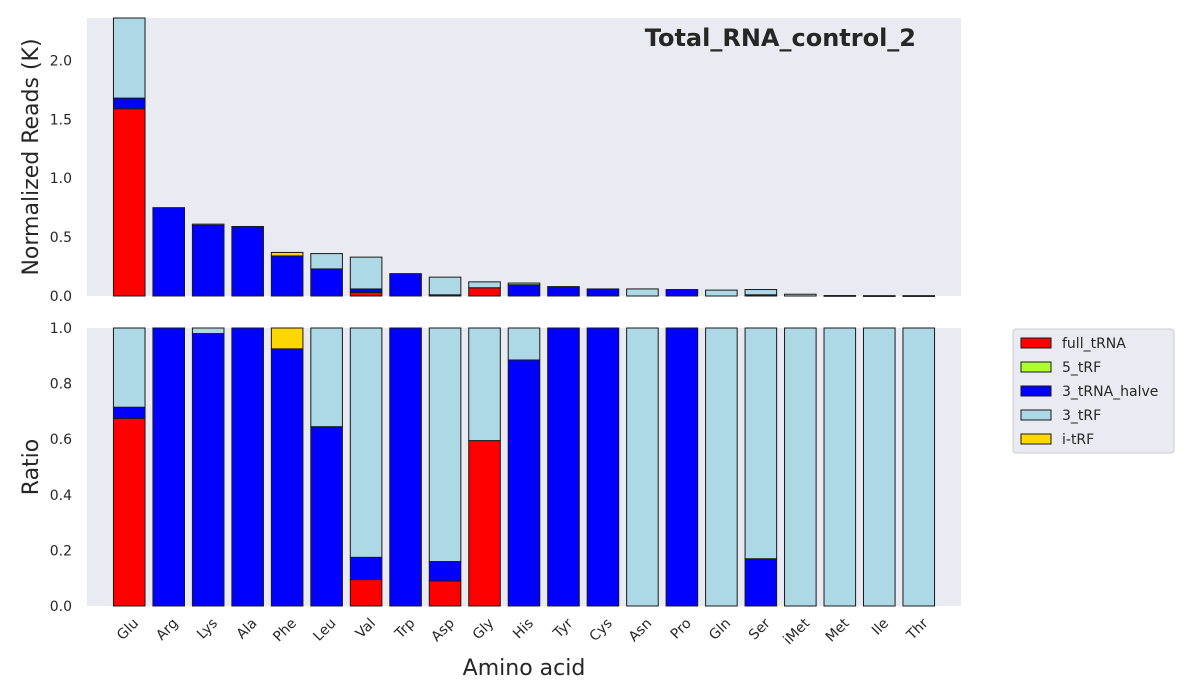  What do you see at coordinates (1110, 392) in the screenshot?
I see `legend-label-3-trna-halve: 3_tRNA_halve` at bounding box center [1110, 392].